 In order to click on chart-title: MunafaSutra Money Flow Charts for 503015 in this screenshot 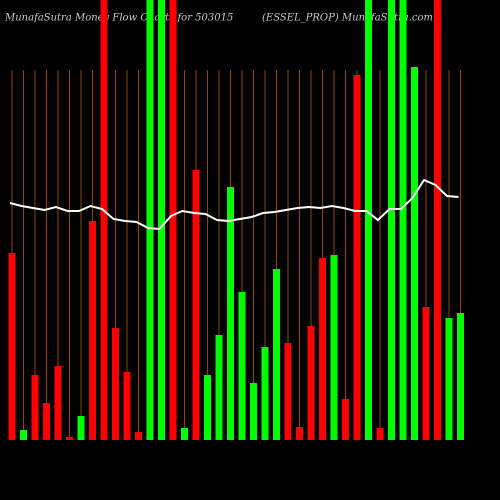, I will do `click(118, 18)`.